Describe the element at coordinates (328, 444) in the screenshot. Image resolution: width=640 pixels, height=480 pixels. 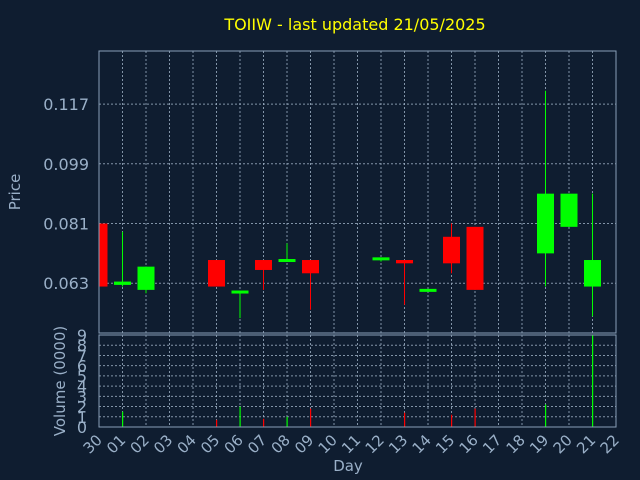
I see `day-tick-label: 10` at that location.